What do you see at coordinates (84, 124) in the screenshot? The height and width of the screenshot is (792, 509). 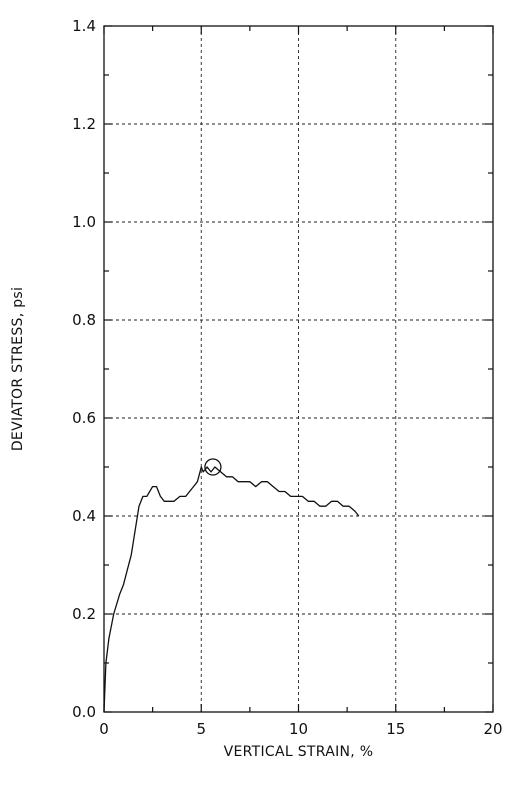 I see `y-tick-label: 1.2` at bounding box center [84, 124].